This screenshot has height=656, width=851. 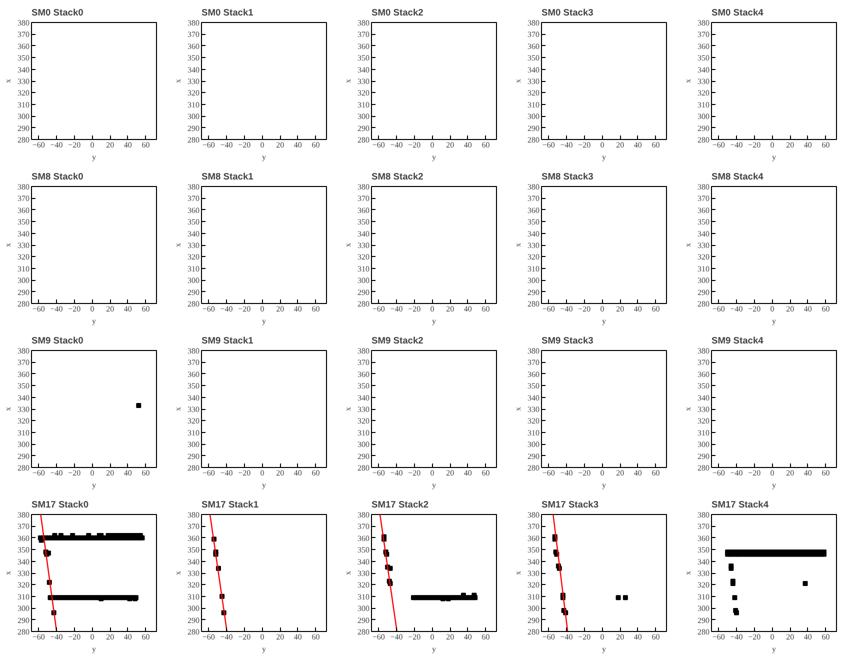 I want to click on chart-title: SM9 Stack1, so click(x=228, y=341).